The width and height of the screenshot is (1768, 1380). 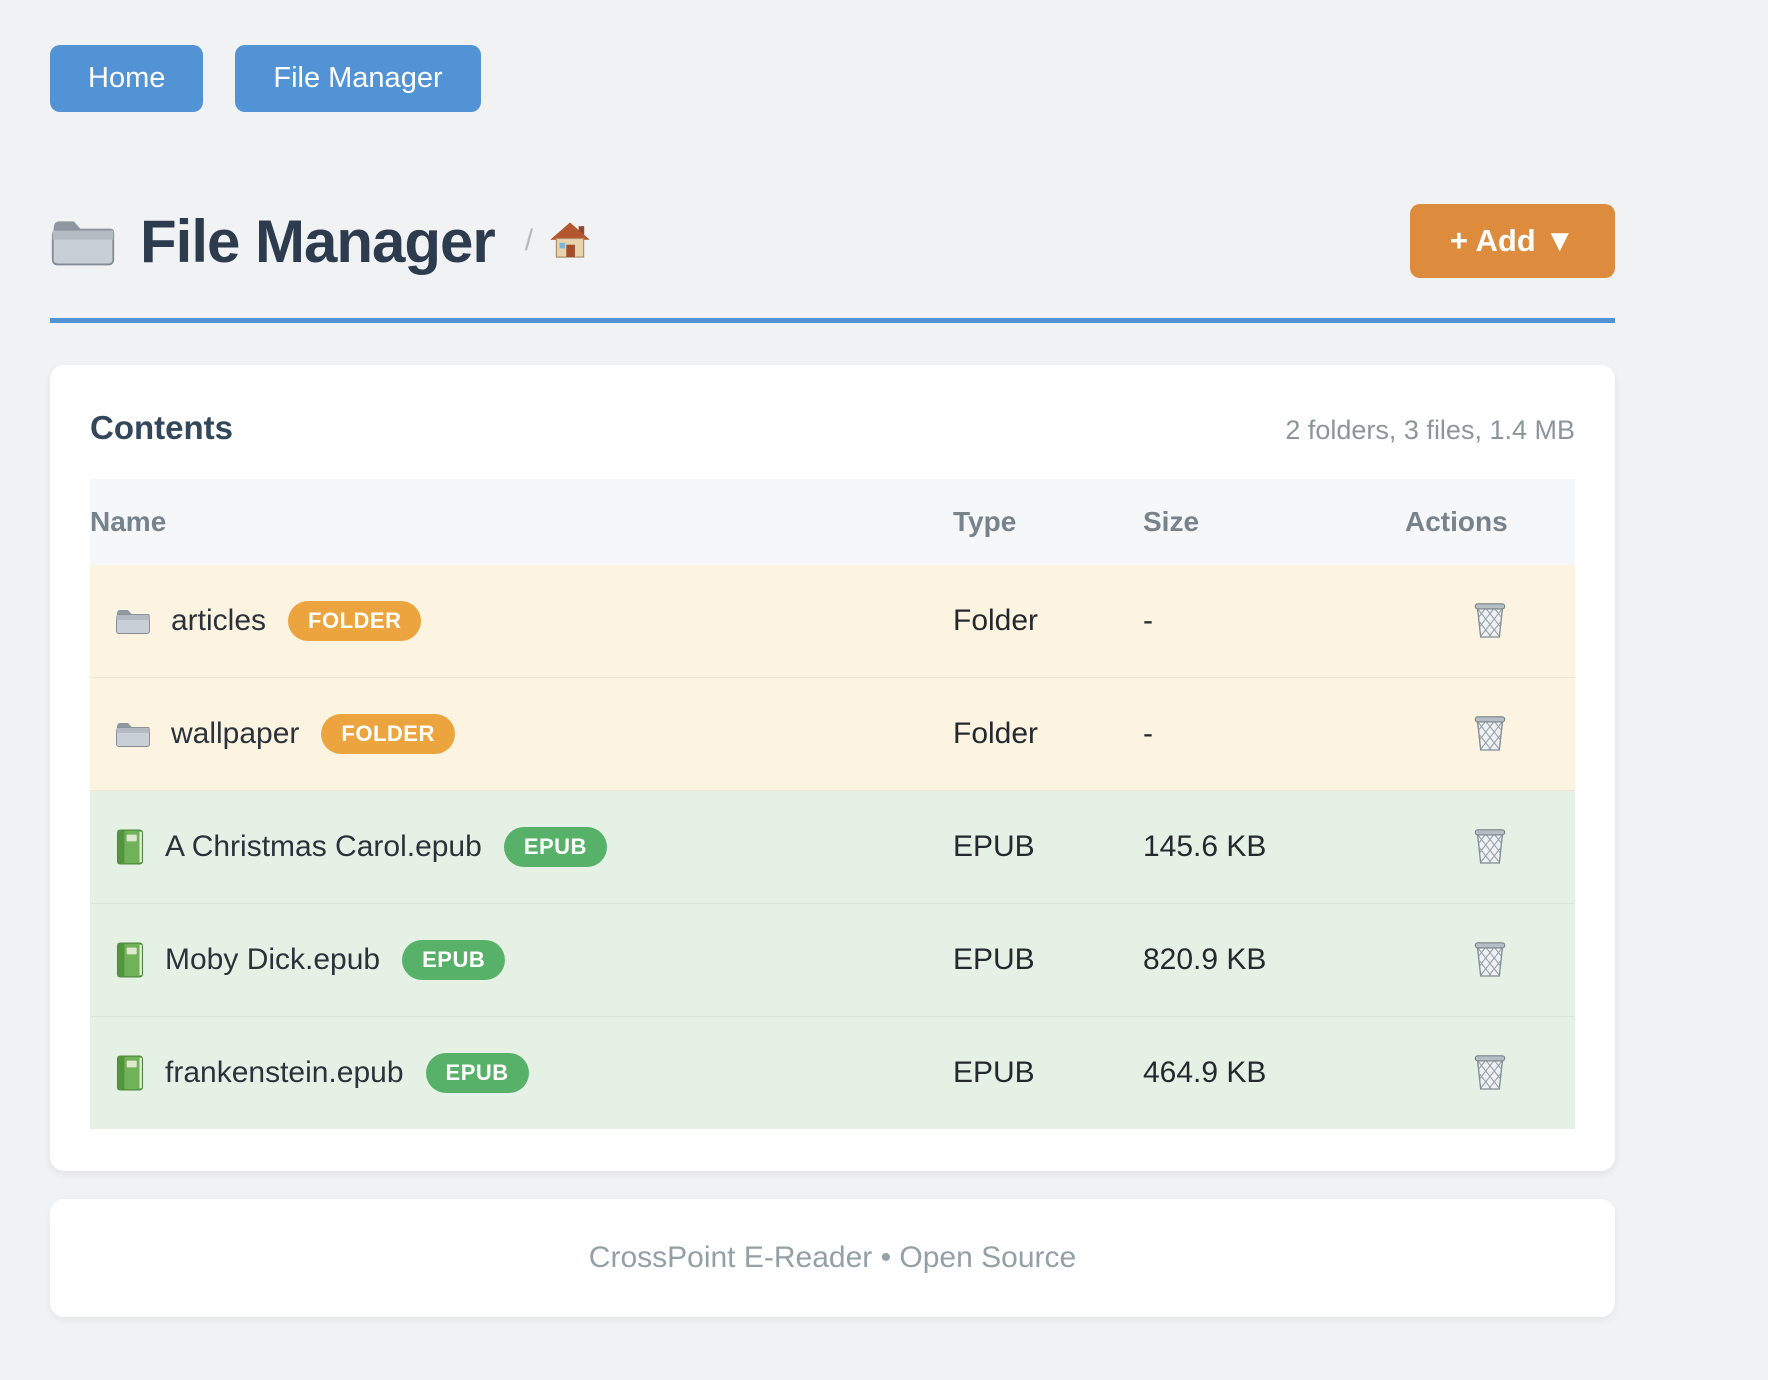 What do you see at coordinates (284, 1072) in the screenshot?
I see `item-name: frankenstein.epub` at bounding box center [284, 1072].